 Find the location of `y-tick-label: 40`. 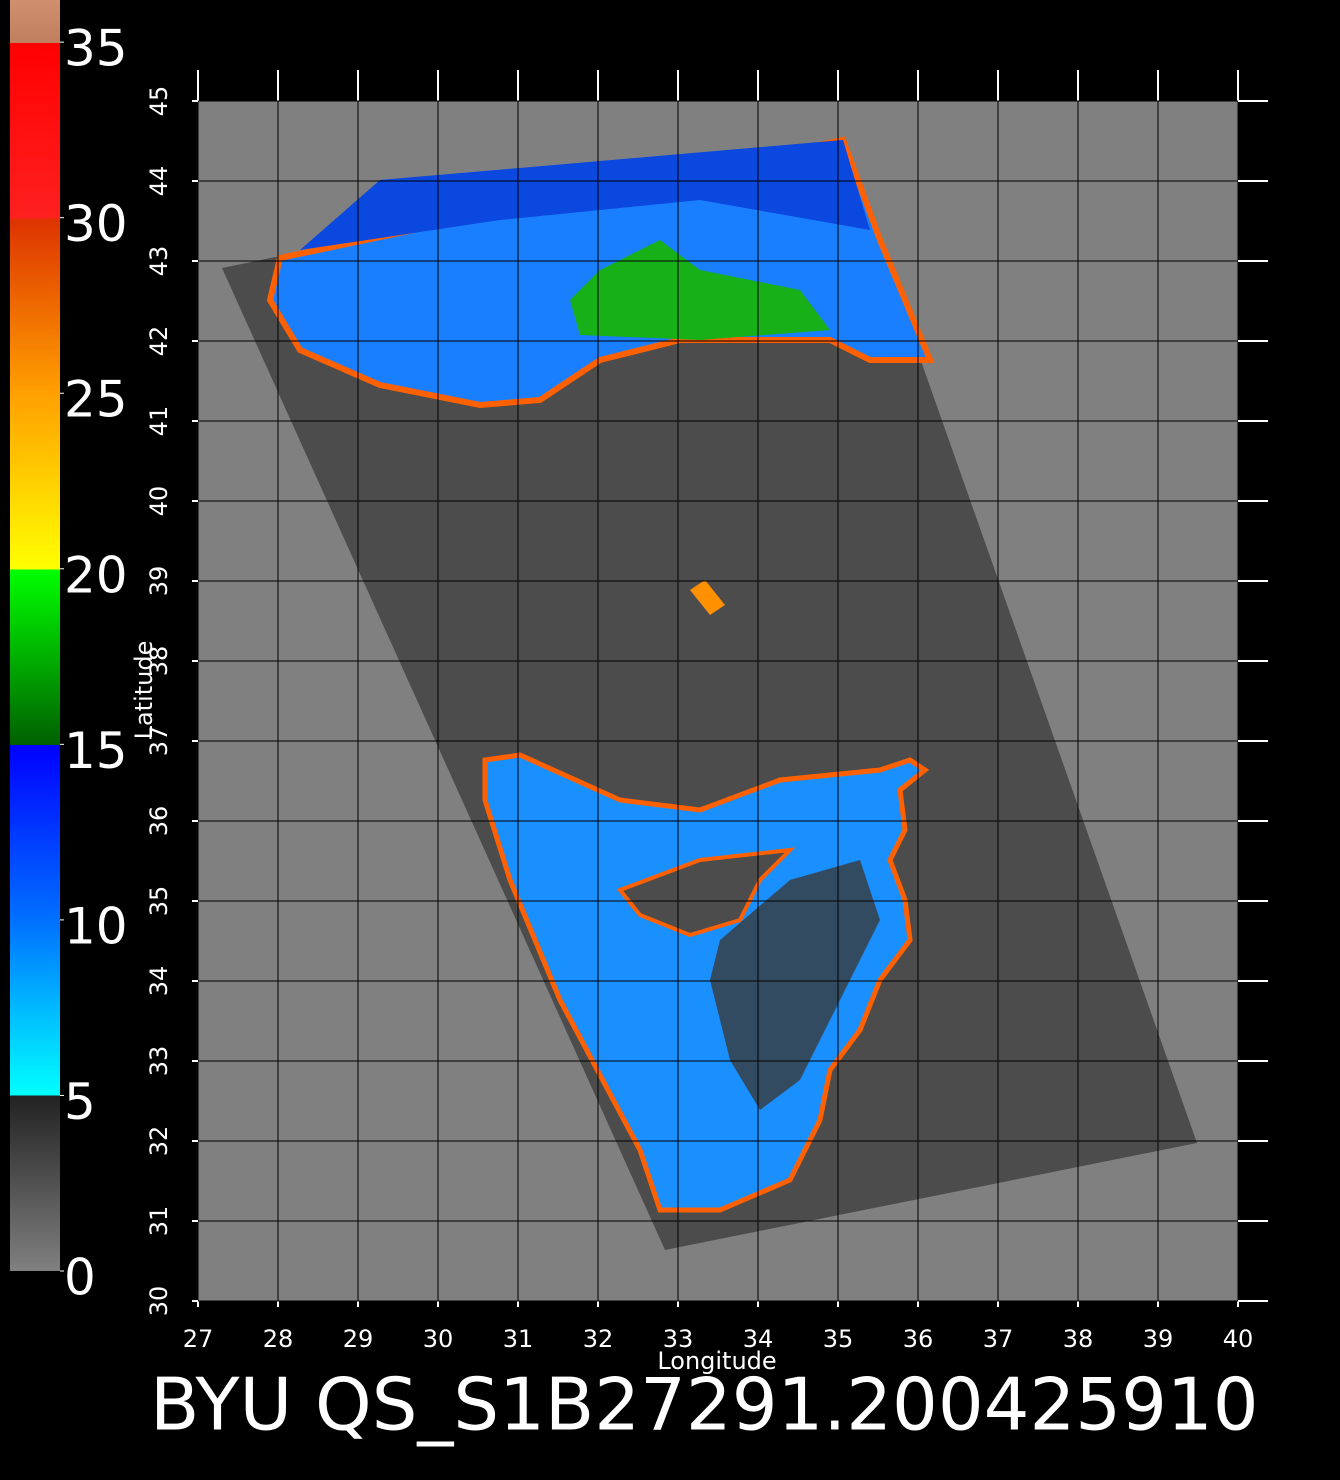

y-tick-label: 40 is located at coordinates (159, 501).